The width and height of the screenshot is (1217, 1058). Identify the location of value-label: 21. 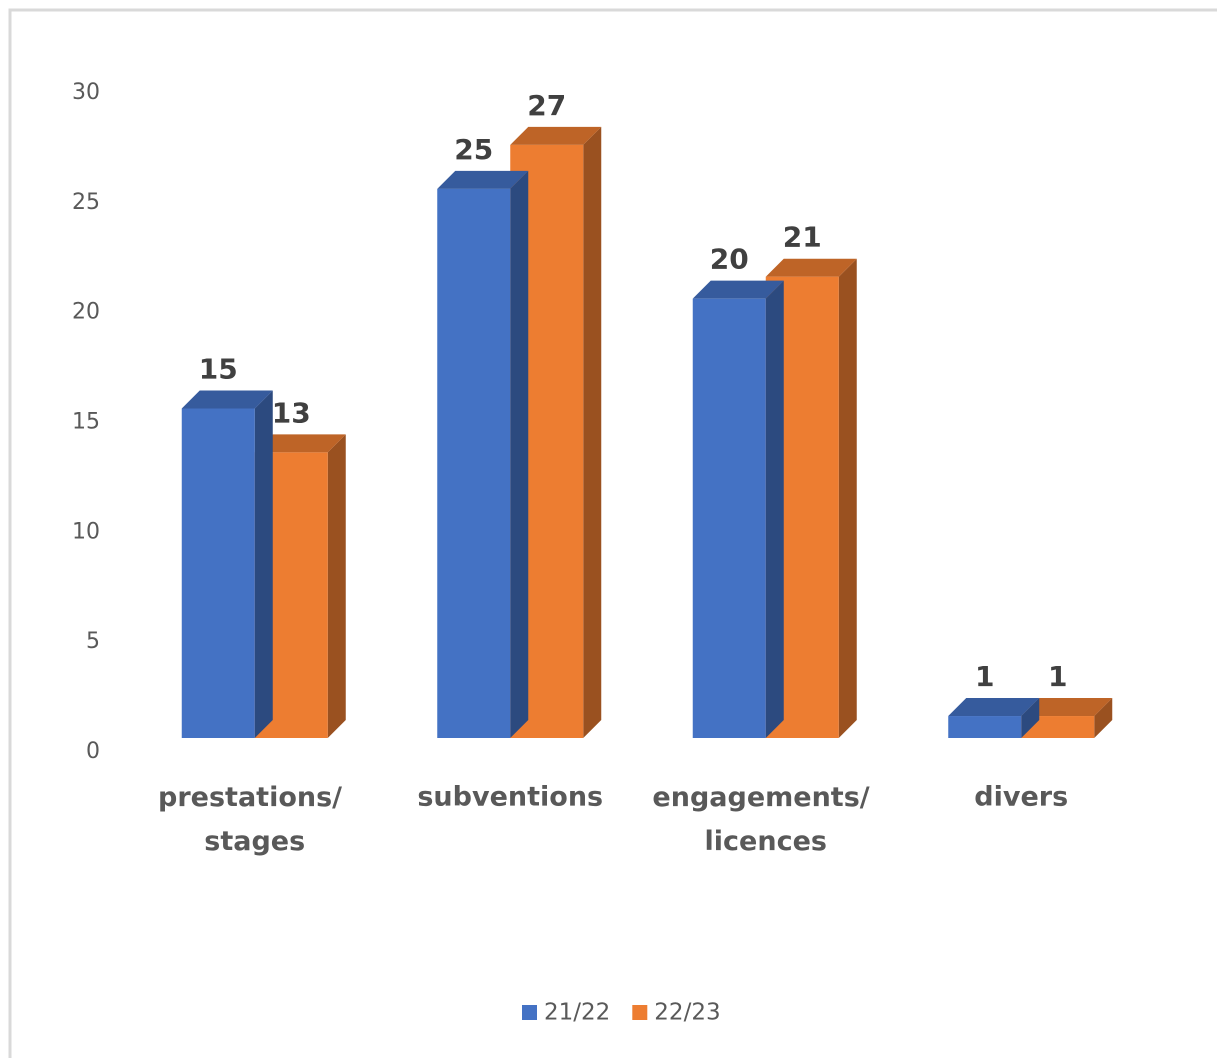
(802, 237).